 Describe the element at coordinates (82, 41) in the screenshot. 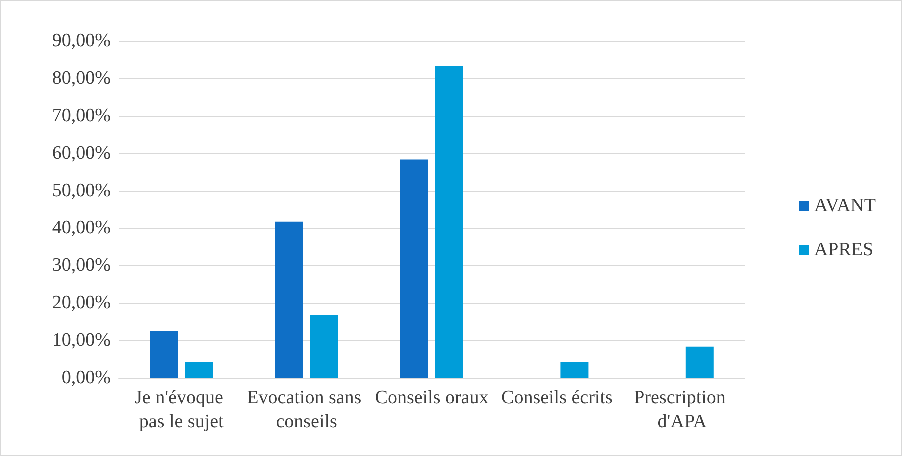

I see `y-tick-label: 90,00%` at that location.